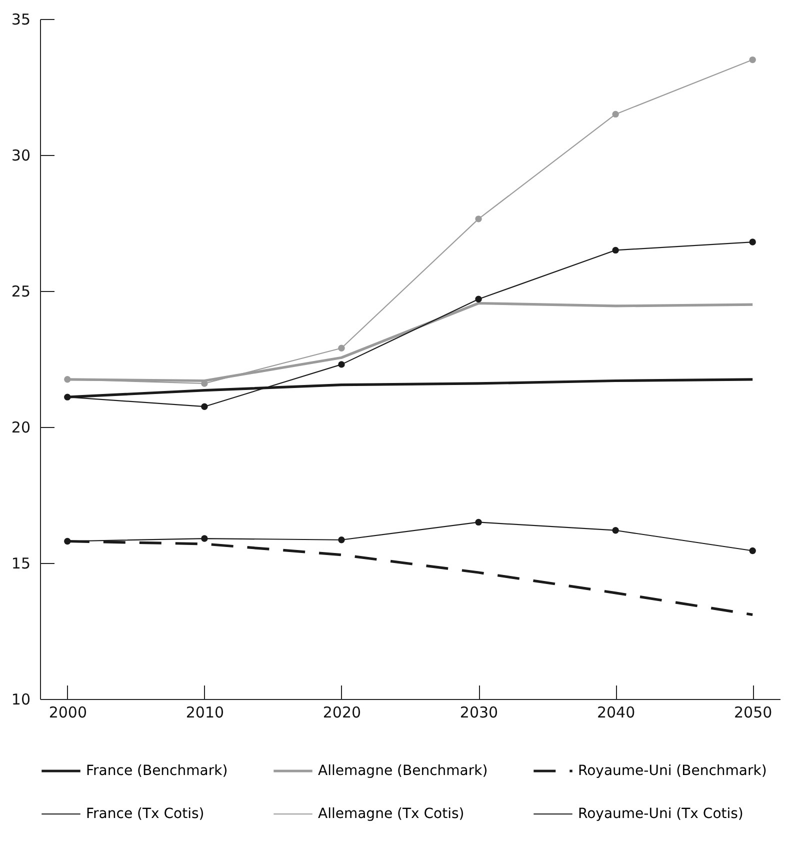 Image resolution: width=808 pixels, height=864 pixels. I want to click on y-tick-label: 15, so click(20, 563).